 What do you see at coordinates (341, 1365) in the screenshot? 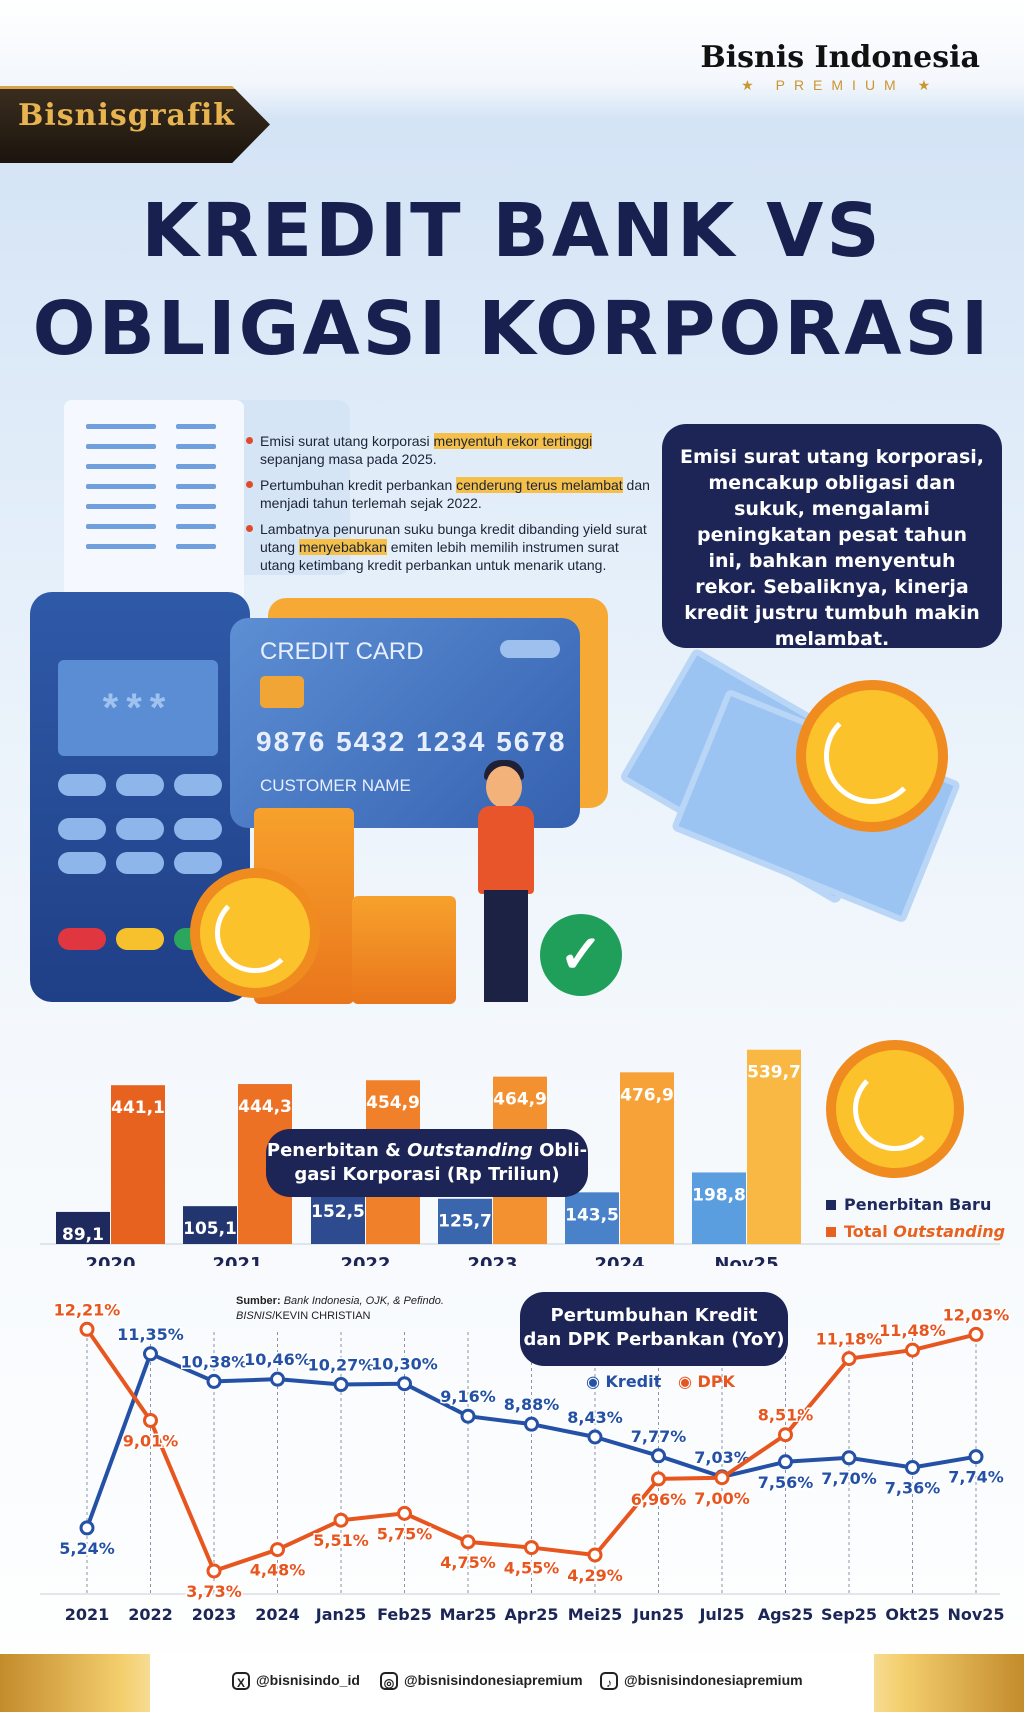
I see `data-label-kredit: 10,27%` at bounding box center [341, 1365].